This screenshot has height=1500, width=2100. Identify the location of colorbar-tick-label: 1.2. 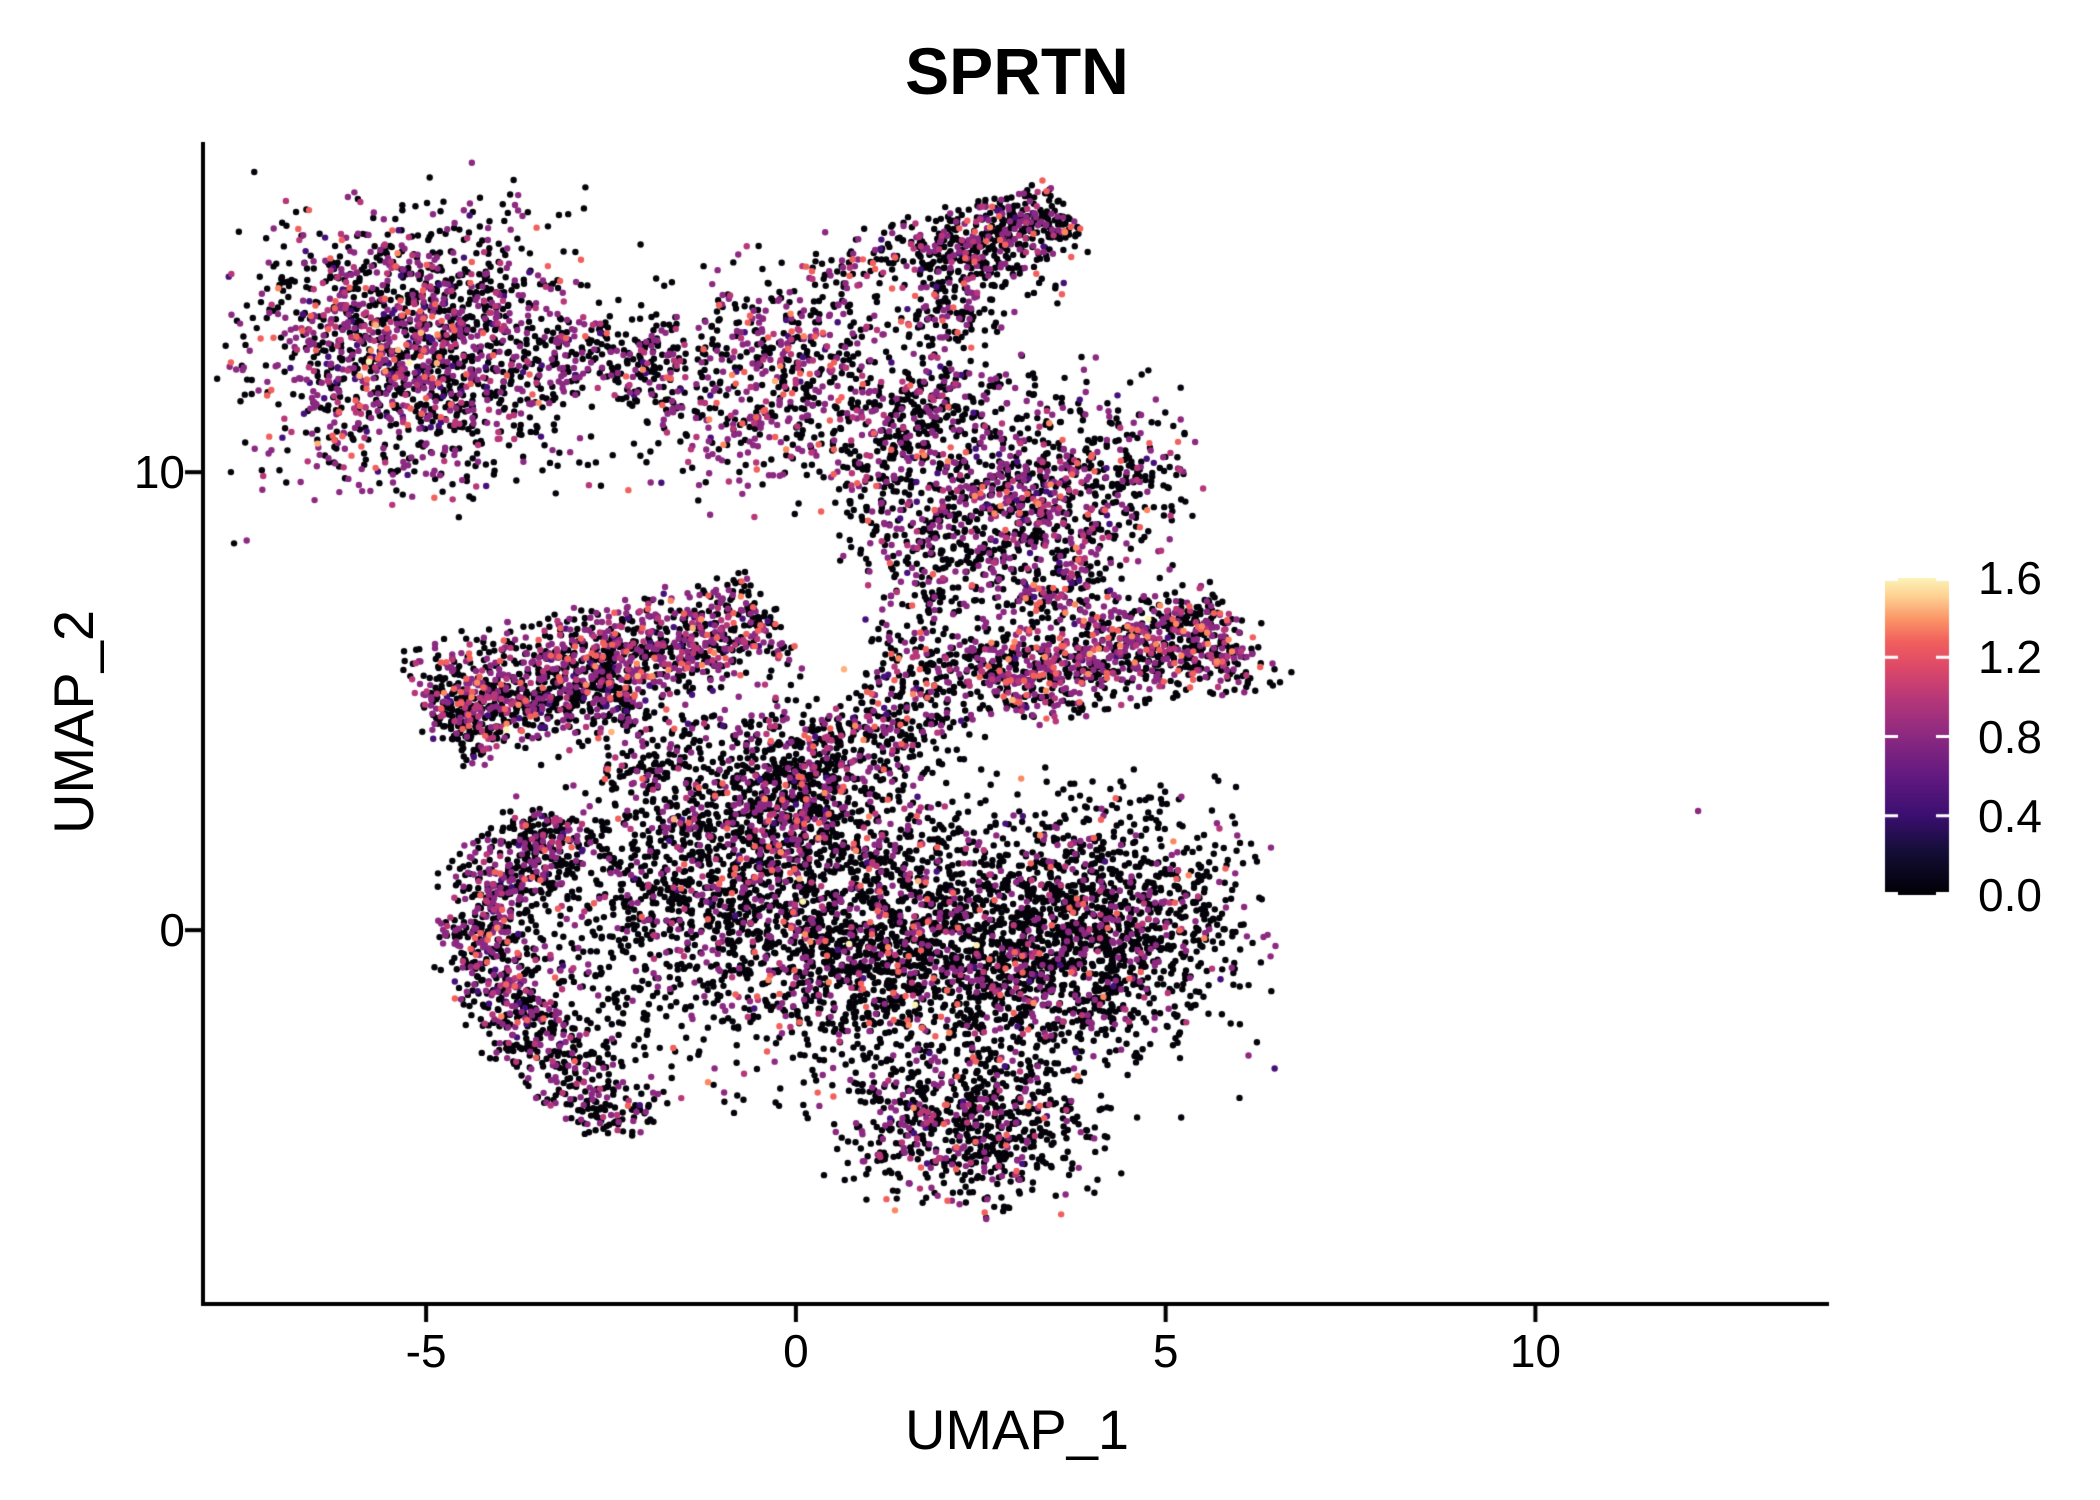
(2010, 657).